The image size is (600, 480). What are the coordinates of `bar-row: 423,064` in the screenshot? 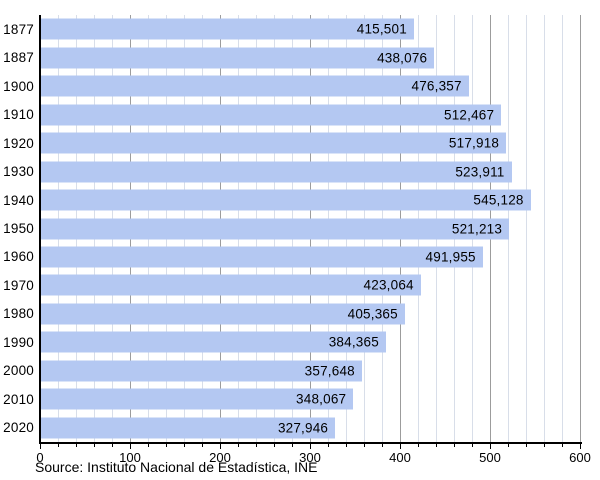 It's located at (310, 285).